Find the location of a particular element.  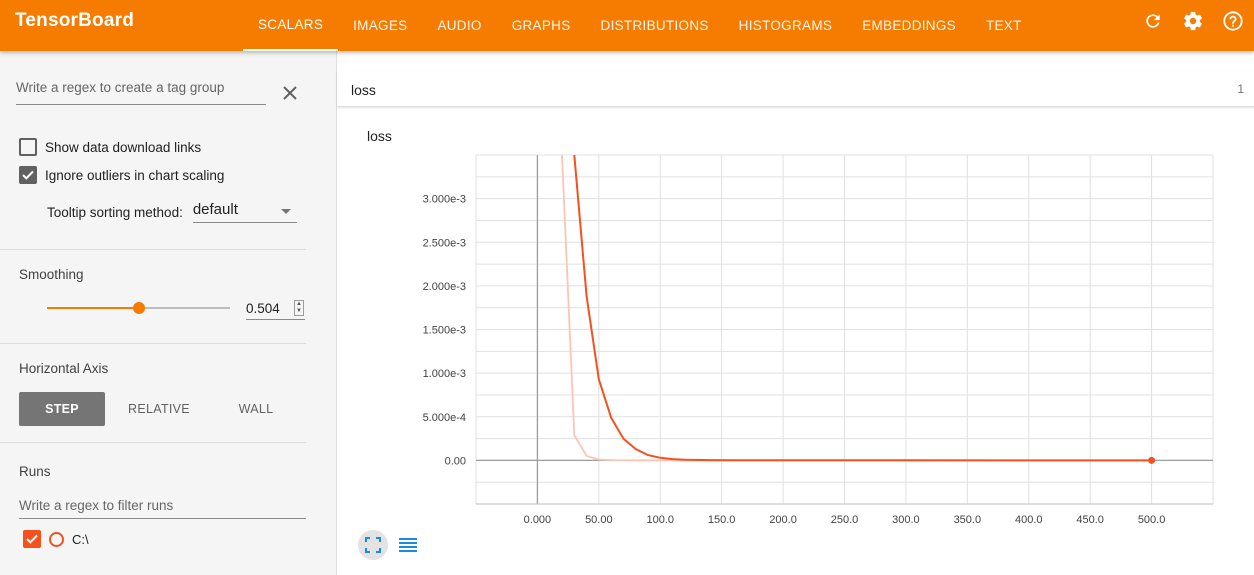

y-tick-label: 0.00 is located at coordinates (455, 461).